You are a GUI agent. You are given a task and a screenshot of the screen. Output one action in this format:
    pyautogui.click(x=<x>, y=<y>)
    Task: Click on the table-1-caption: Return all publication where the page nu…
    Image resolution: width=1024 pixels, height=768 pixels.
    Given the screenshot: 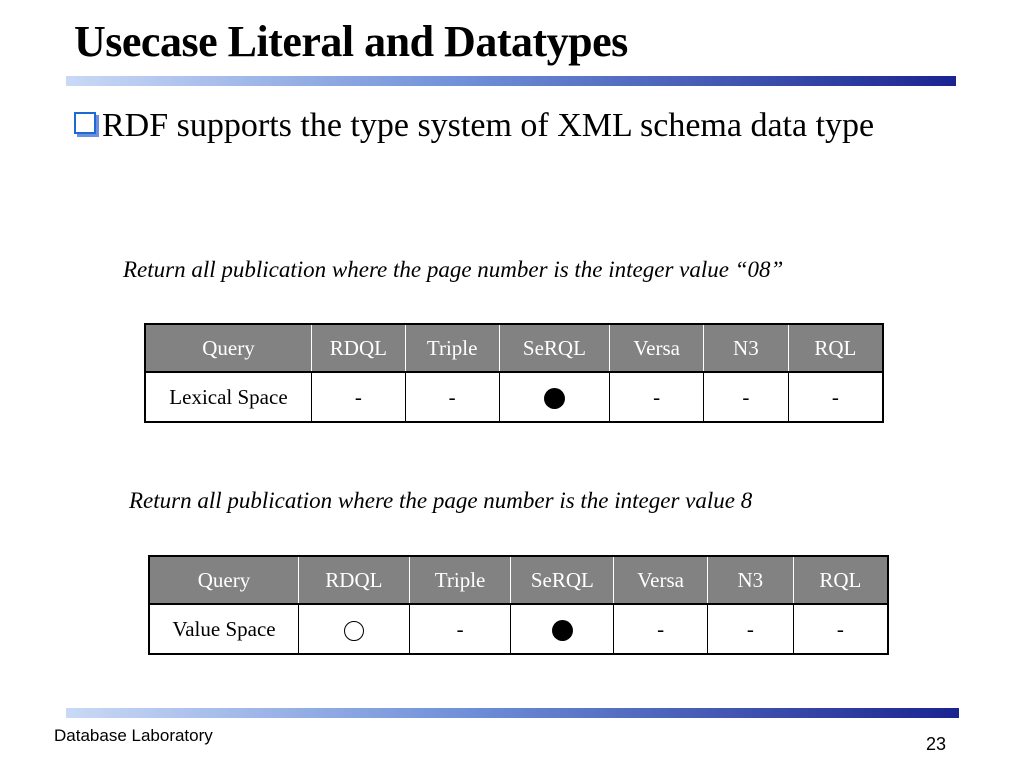 What is the action you would take?
    pyautogui.click(x=453, y=269)
    